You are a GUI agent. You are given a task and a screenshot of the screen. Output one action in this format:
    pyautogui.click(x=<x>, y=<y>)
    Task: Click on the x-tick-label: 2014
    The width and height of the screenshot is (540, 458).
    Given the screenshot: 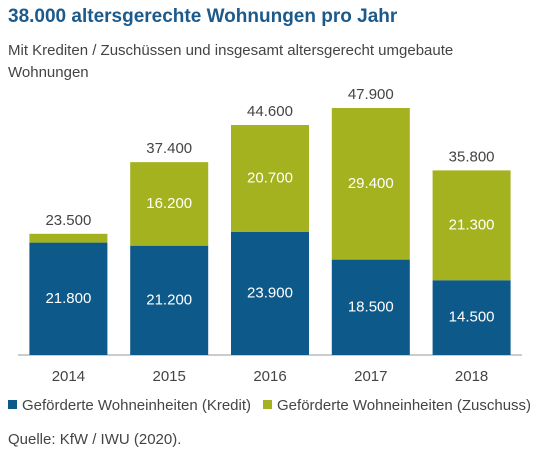 What is the action you would take?
    pyautogui.click(x=68, y=376)
    